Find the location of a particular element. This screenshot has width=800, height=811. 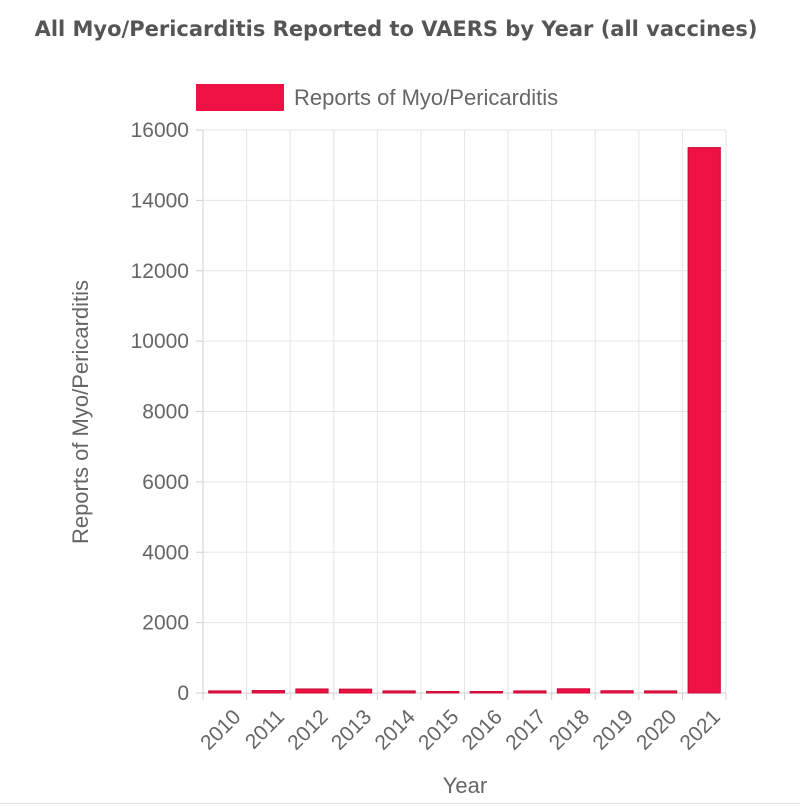

x-tick-label-2017: 2017 is located at coordinates (525, 729).